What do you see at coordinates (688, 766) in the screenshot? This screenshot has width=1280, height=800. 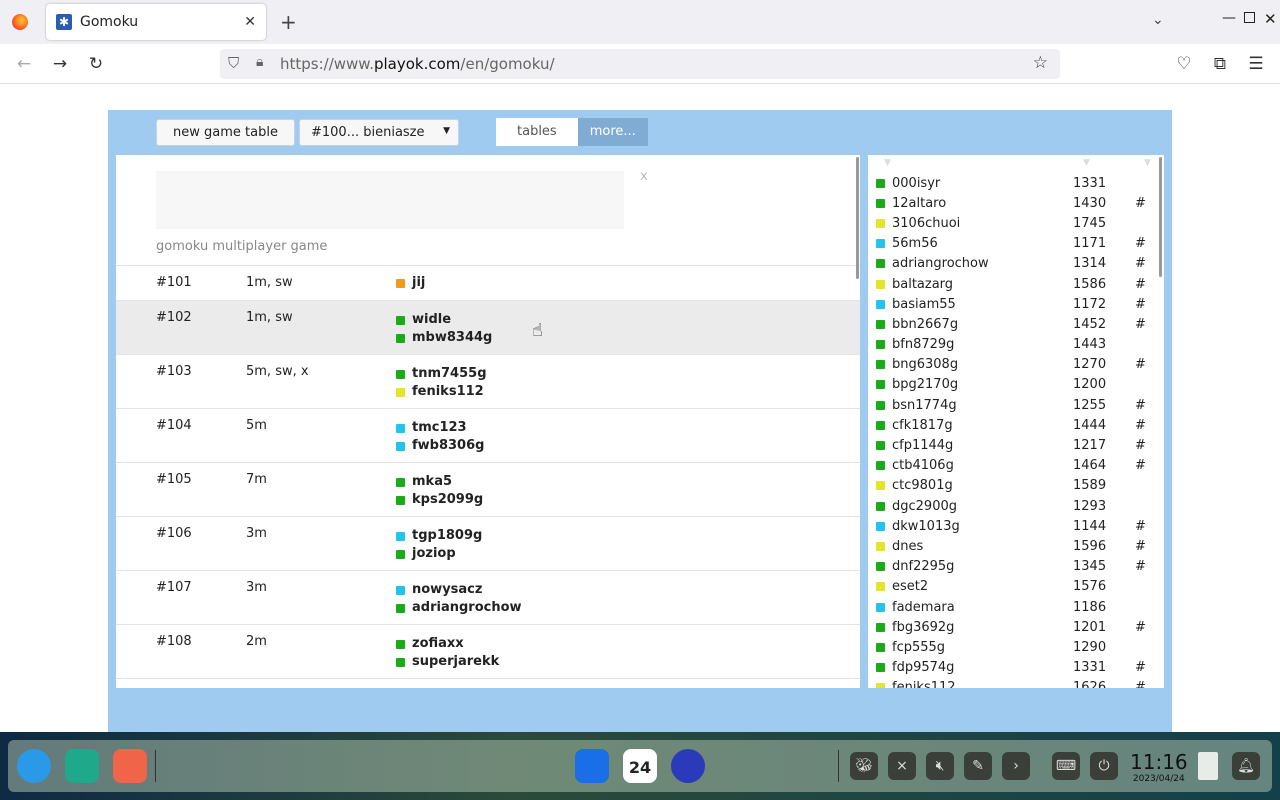 I see `settings-icon` at bounding box center [688, 766].